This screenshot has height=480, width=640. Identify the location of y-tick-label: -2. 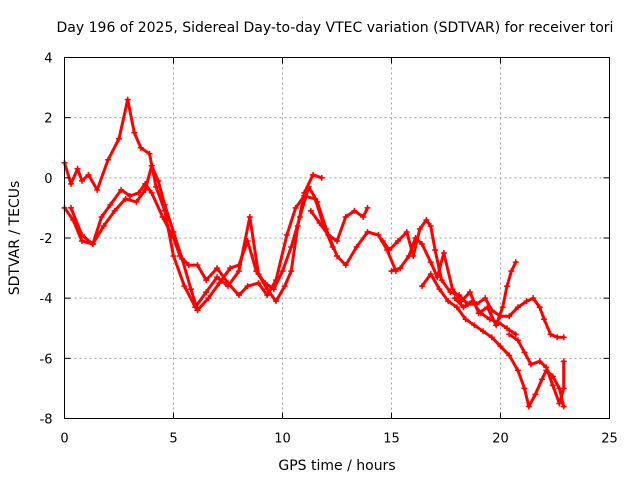
(46, 239).